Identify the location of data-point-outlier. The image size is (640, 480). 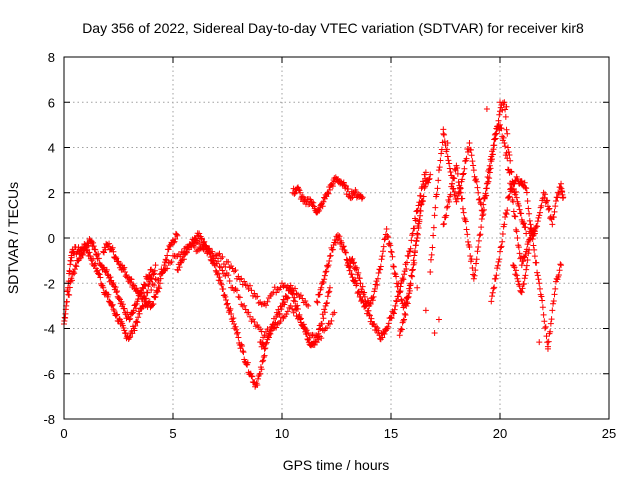
(434, 333).